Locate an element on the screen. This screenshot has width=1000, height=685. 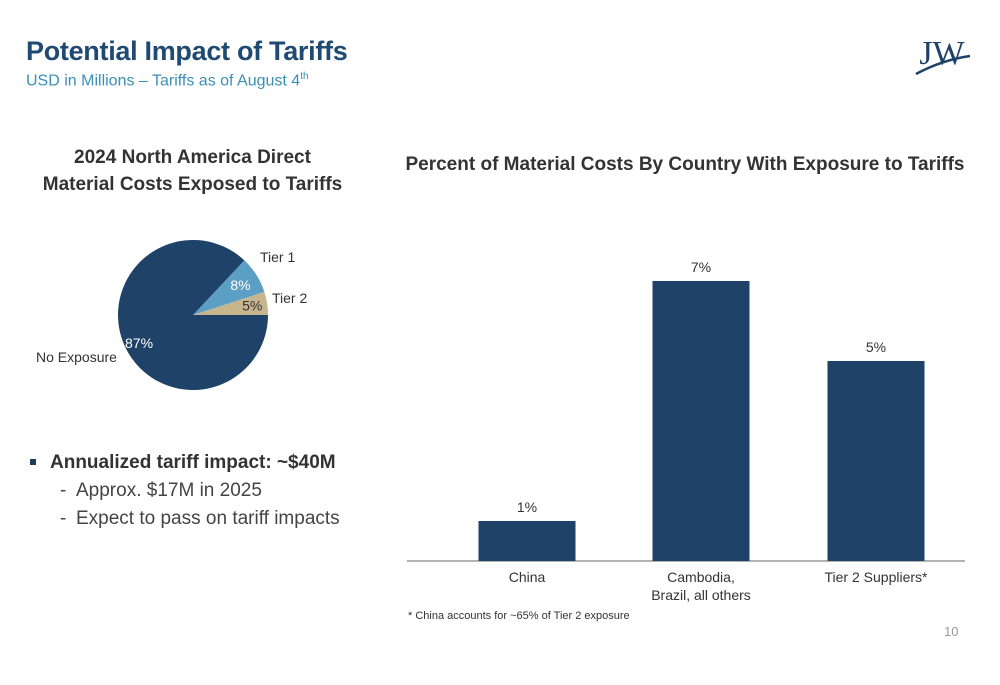
pie-title-line1: 2024 North America Direct is located at coordinates (192, 157).